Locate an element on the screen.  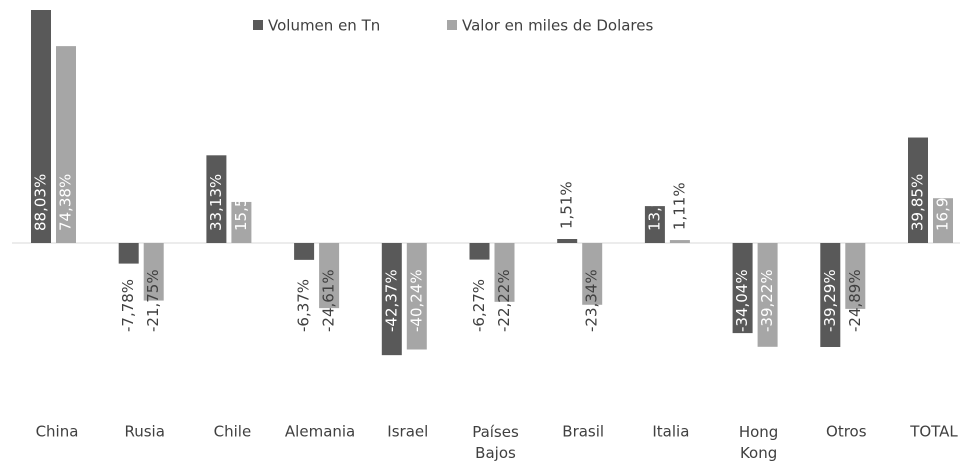
x-tick-label: Chile is located at coordinates (233, 432).